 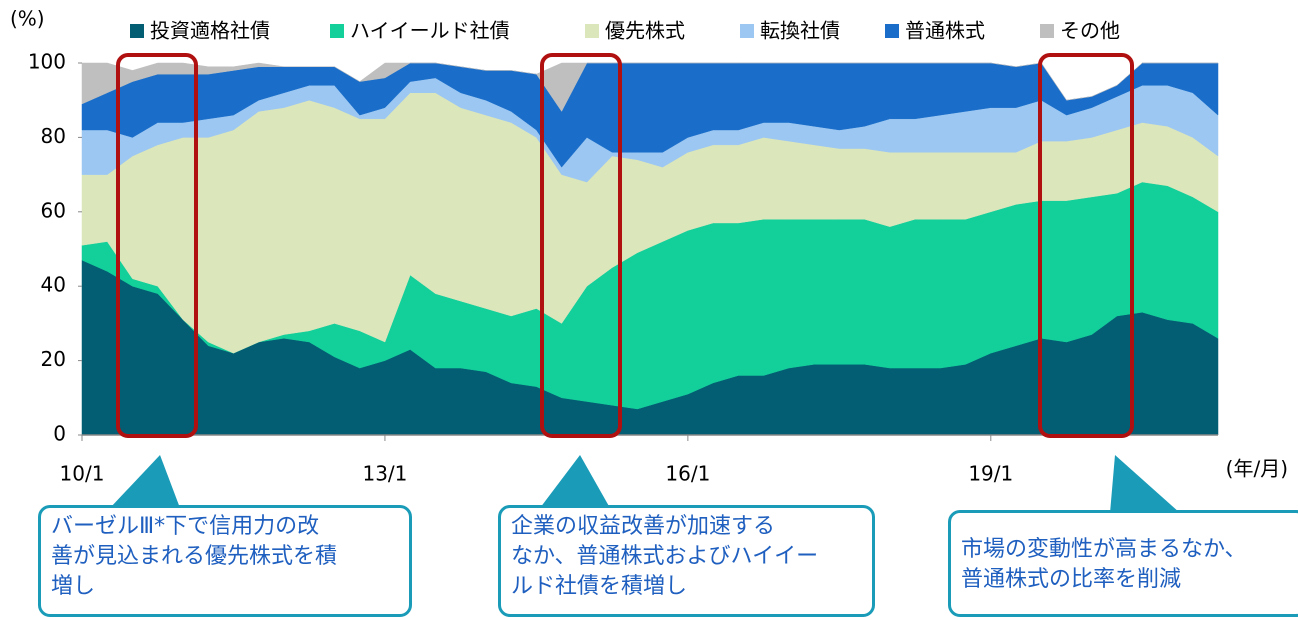 What do you see at coordinates (1071, 579) in the screenshot?
I see `callout-line: 普通株式の比率を削減` at bounding box center [1071, 579].